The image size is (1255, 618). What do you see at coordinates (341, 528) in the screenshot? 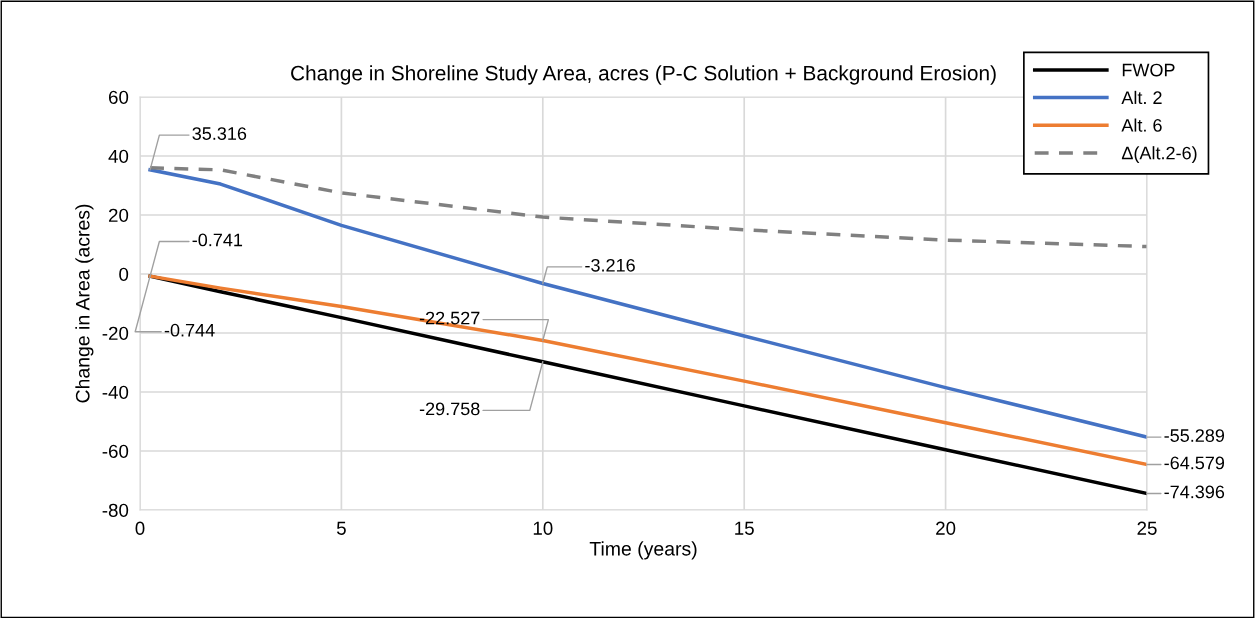
I see `x-tick-label: 5` at bounding box center [341, 528].